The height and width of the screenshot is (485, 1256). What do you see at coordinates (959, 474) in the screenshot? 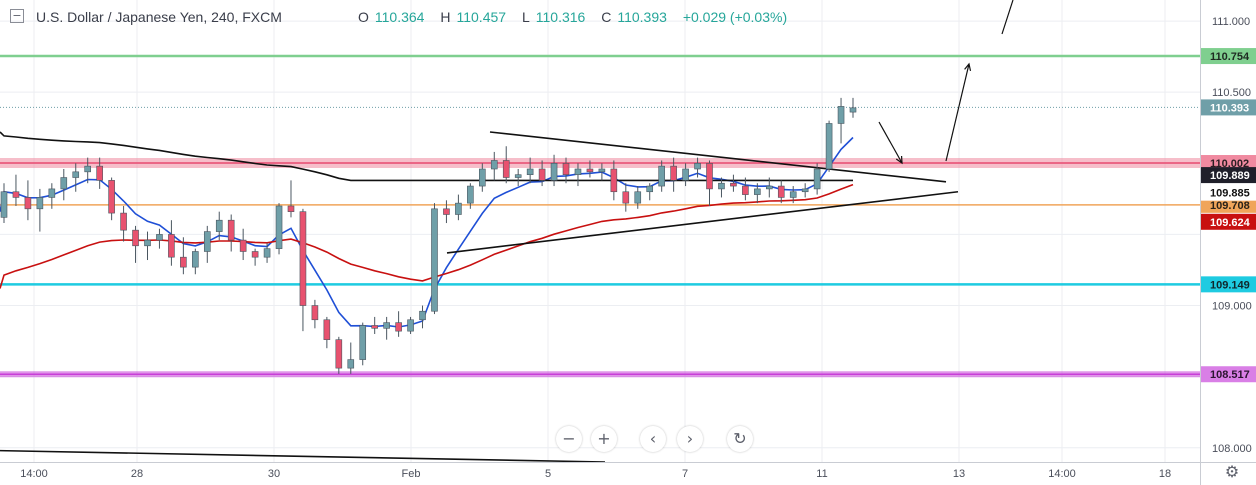
I see `time-axis-label: 13` at bounding box center [959, 474].